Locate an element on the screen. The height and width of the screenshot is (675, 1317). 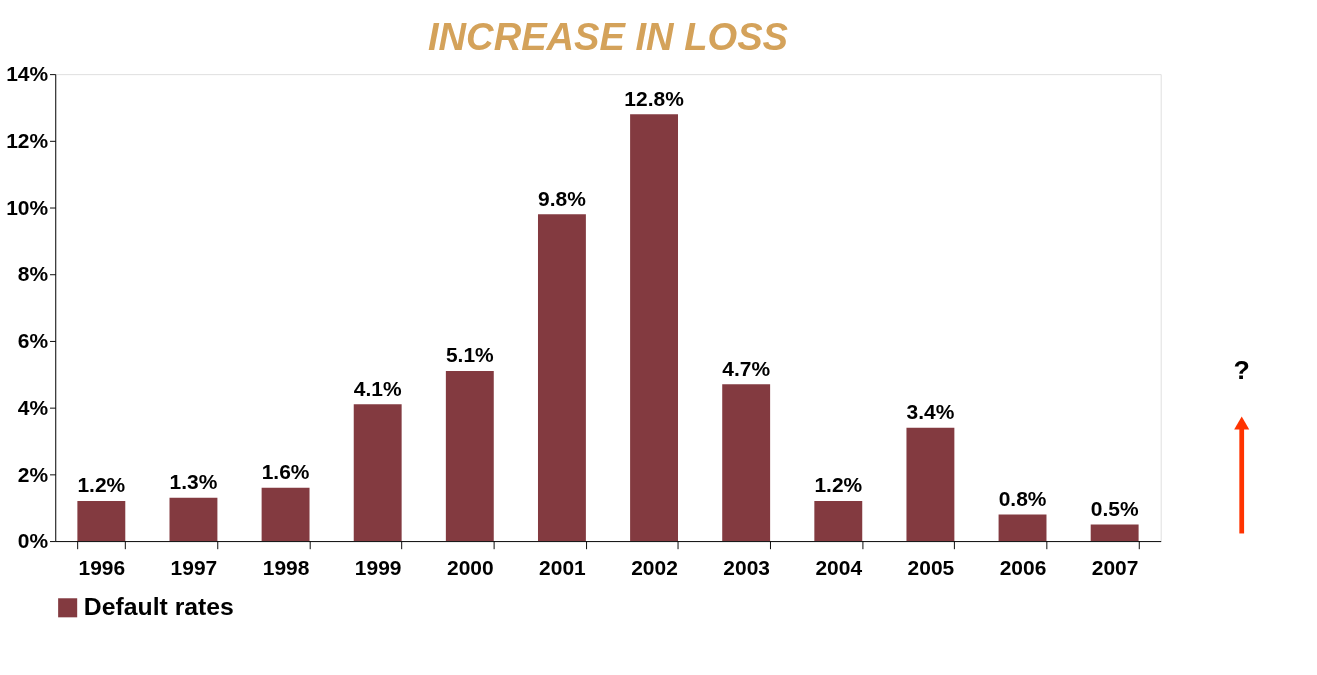
y-tick-label: 6% is located at coordinates (33, 341).